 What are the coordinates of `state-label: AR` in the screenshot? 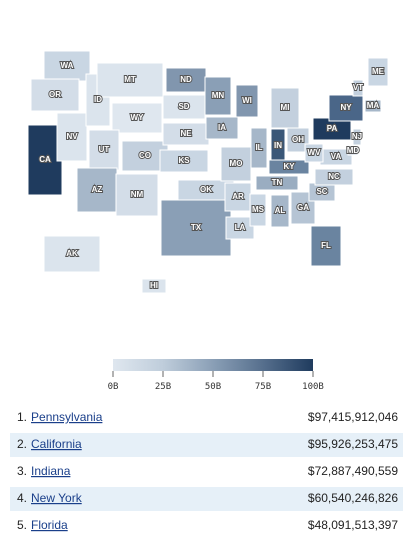 It's located at (238, 196).